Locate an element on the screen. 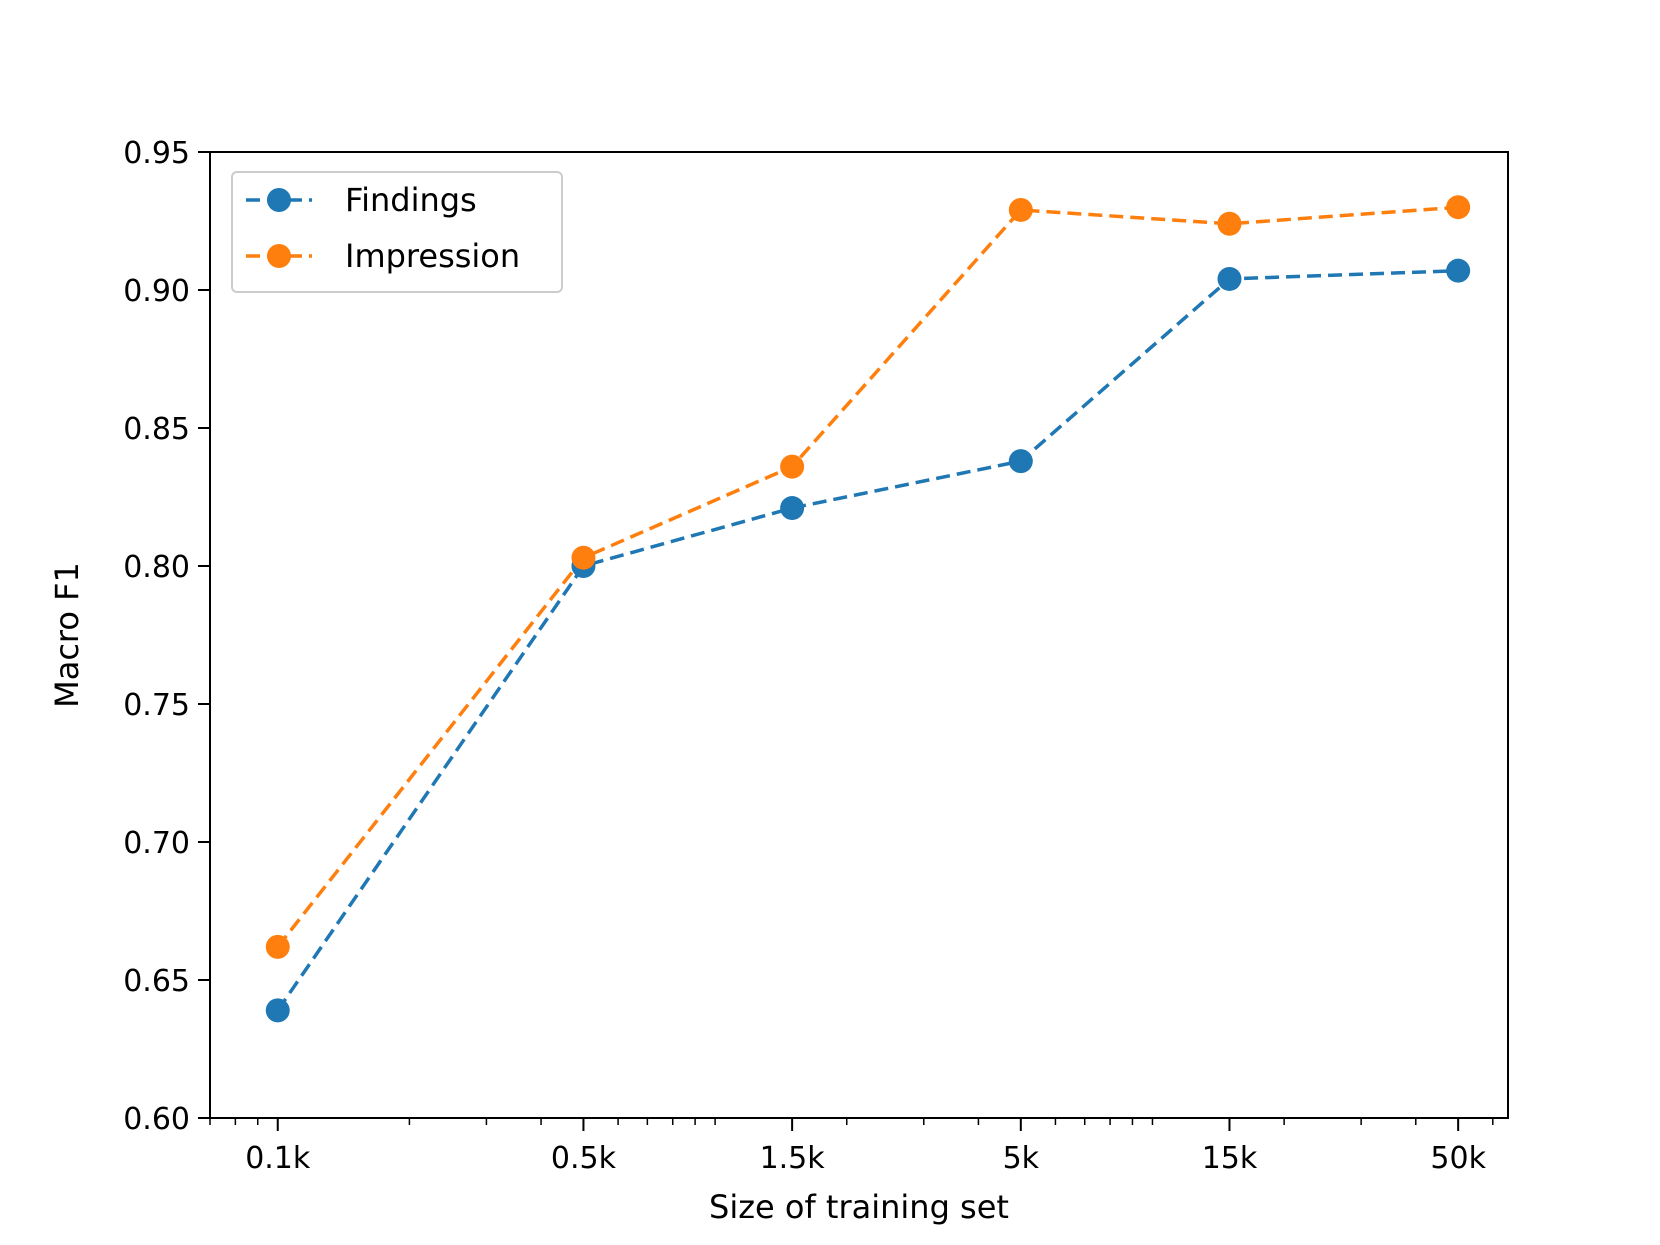 Image resolution: width=1660 pixels, height=1245 pixels. x-tick-label: 1.5k is located at coordinates (793, 1158).